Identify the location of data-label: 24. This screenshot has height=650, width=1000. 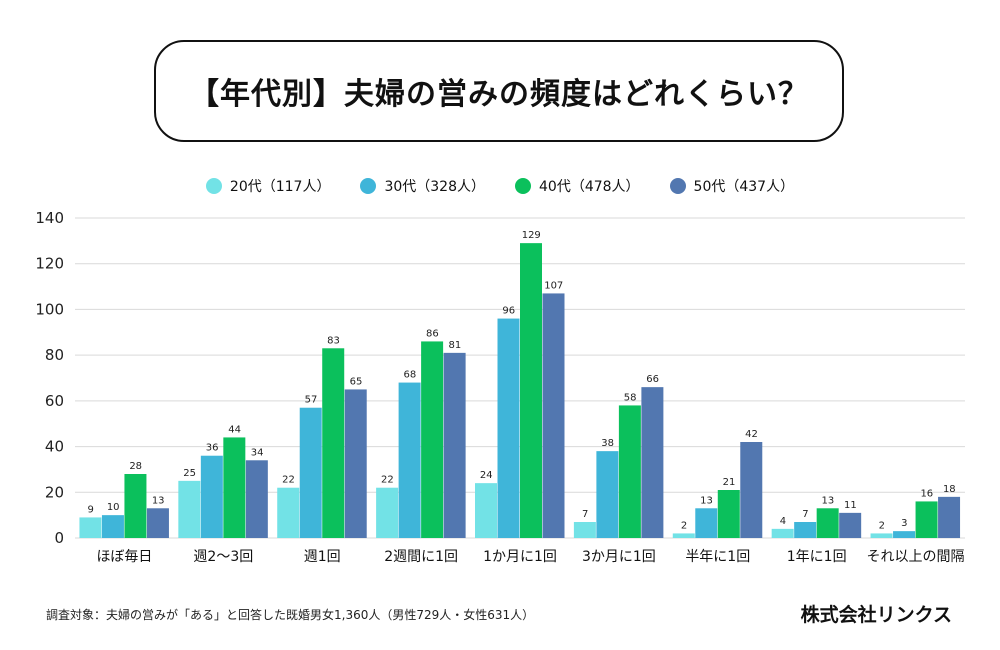
(486, 475).